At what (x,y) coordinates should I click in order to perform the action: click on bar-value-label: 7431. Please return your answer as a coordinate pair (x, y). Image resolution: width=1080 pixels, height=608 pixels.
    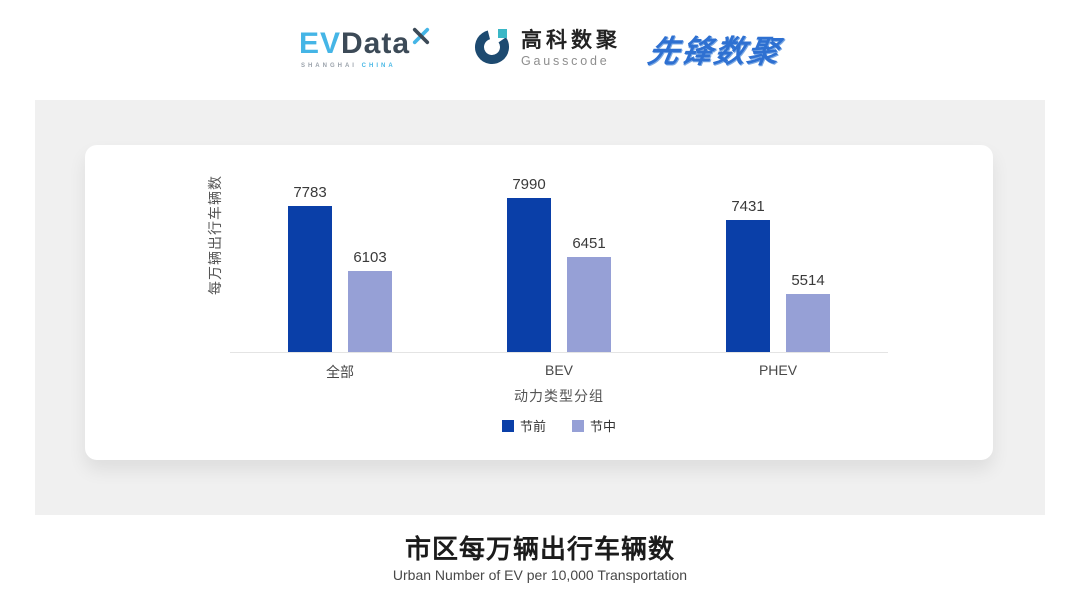
    Looking at the image, I should click on (748, 206).